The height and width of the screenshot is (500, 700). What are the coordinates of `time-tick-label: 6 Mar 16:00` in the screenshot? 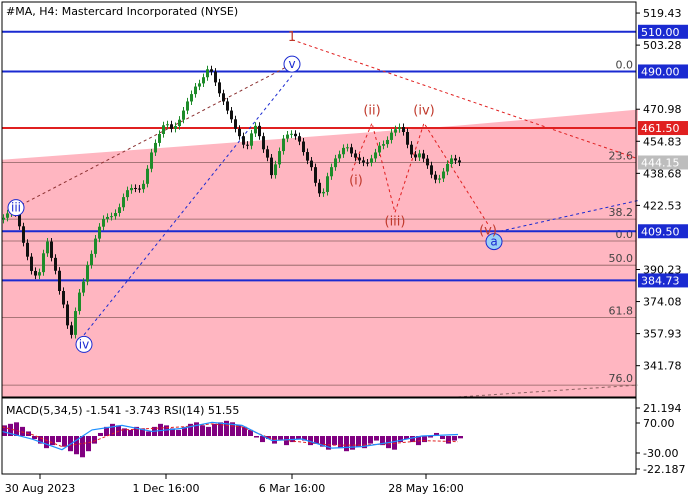 It's located at (292, 488).